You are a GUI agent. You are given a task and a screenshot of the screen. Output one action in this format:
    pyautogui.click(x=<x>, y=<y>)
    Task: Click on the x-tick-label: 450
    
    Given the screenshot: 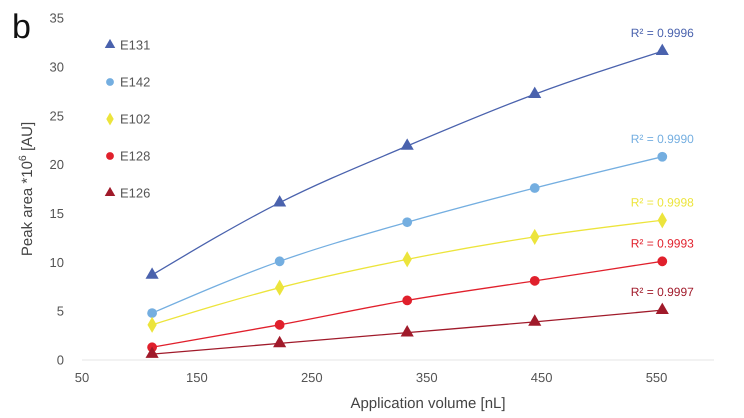 What is the action you would take?
    pyautogui.click(x=541, y=377)
    